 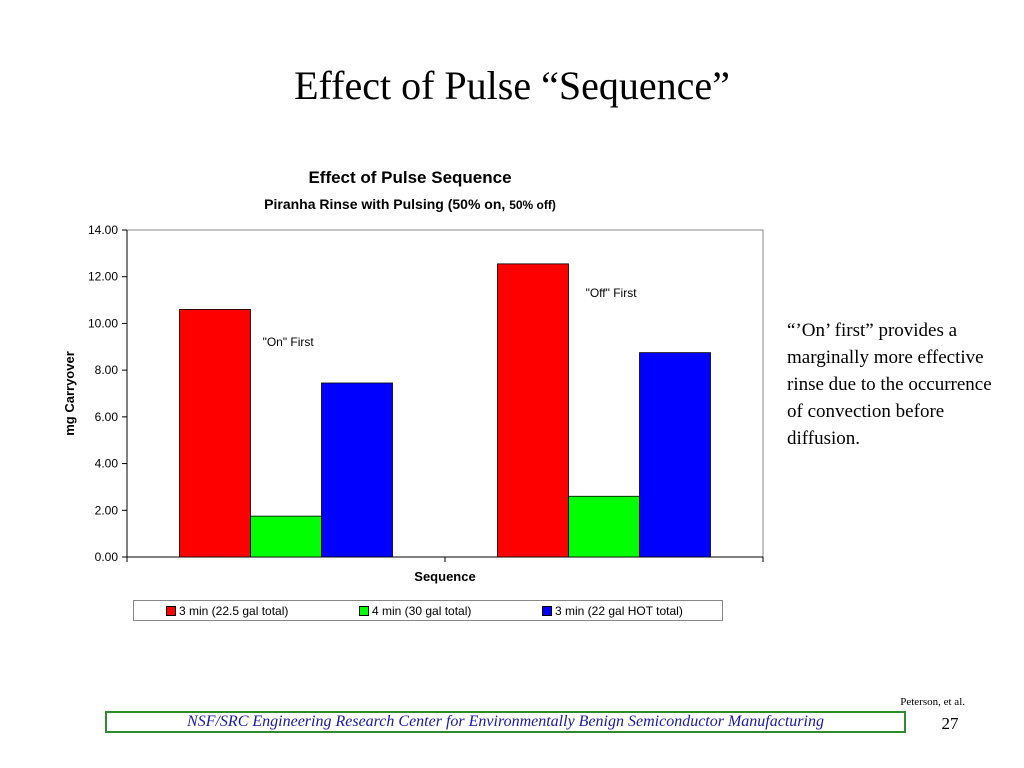 I want to click on category-label: "Off" First, so click(x=612, y=293).